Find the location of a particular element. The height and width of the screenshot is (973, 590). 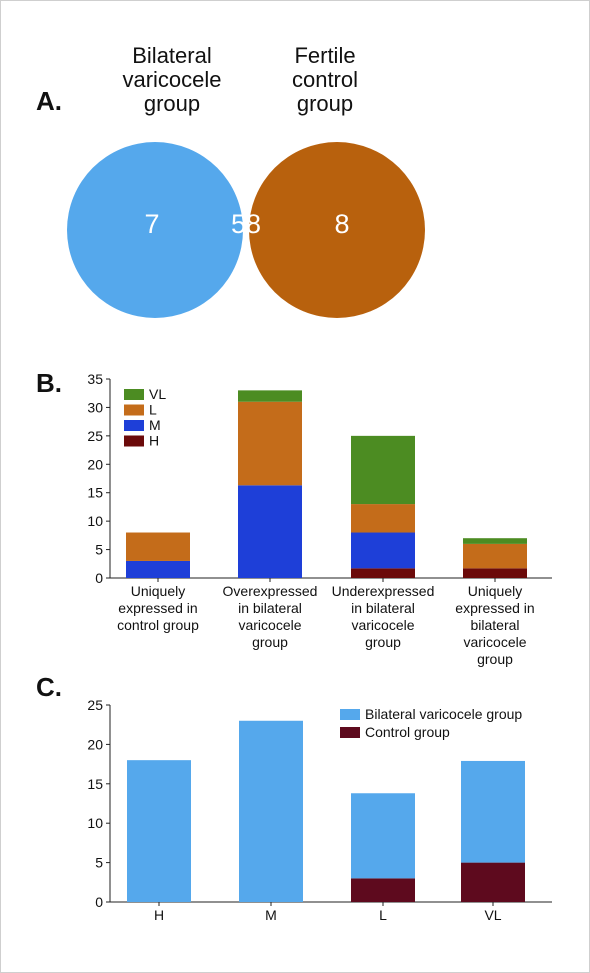

venn-count-bilateral-only: 7 is located at coordinates (151, 224).